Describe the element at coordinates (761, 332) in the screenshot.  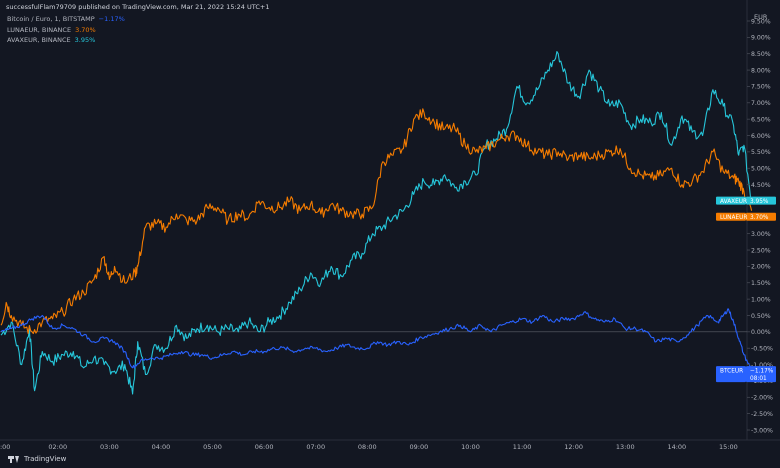
I see `y-tick-label: 0.00%` at that location.